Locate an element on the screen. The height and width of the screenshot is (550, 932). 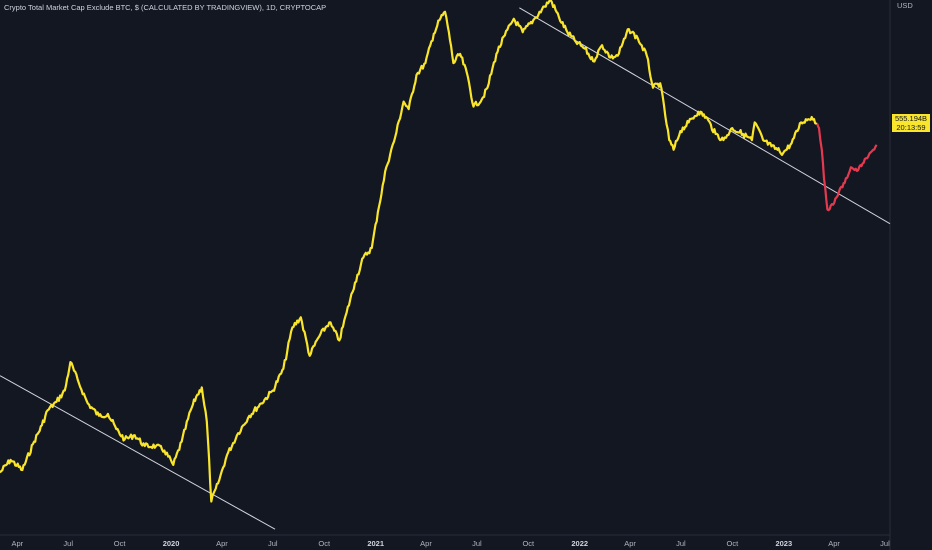
x-tick-label: 2021 is located at coordinates (375, 543).